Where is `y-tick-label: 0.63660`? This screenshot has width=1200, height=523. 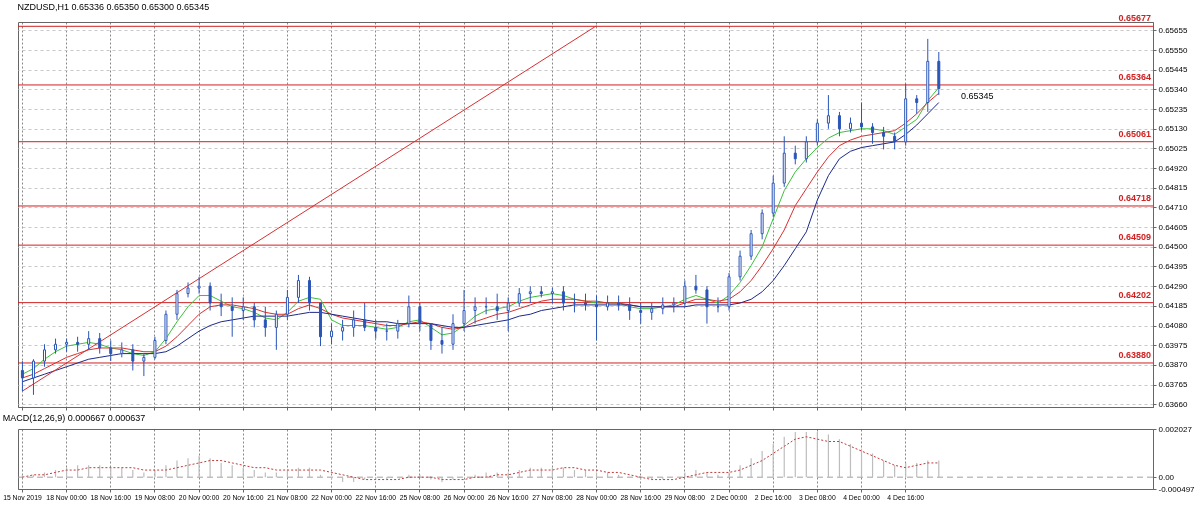 y-tick-label: 0.63660 is located at coordinates (1173, 404).